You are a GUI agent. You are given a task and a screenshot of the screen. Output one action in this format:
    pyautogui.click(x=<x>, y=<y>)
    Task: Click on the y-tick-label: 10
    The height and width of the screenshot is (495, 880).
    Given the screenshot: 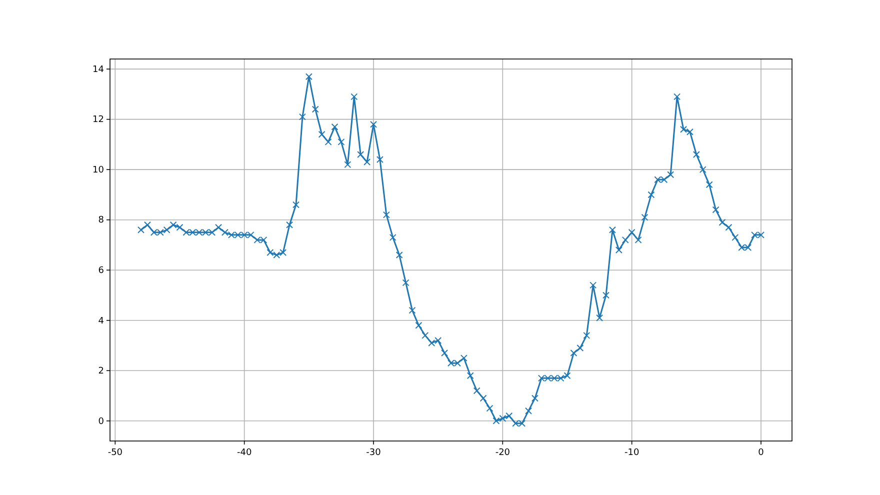 What is the action you would take?
    pyautogui.click(x=98, y=170)
    